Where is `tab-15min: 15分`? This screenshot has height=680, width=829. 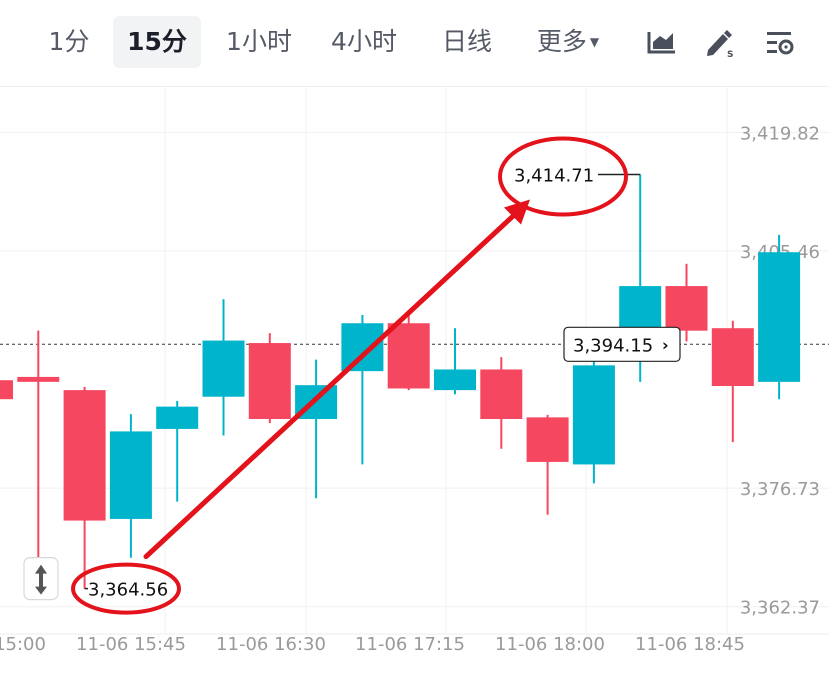 tab-15min: 15分 is located at coordinates (157, 42).